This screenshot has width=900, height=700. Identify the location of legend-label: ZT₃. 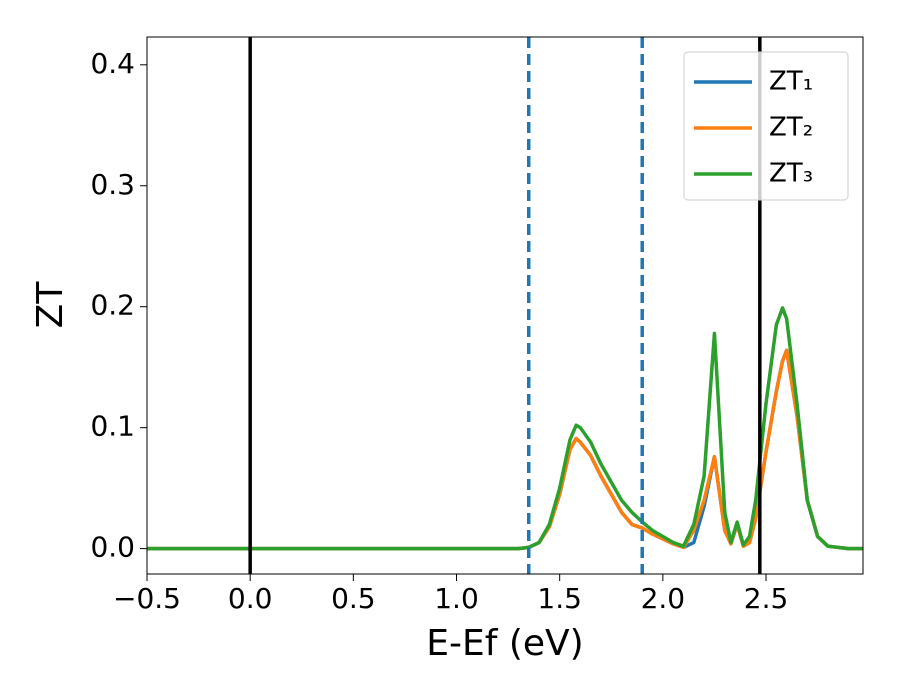
(791, 174).